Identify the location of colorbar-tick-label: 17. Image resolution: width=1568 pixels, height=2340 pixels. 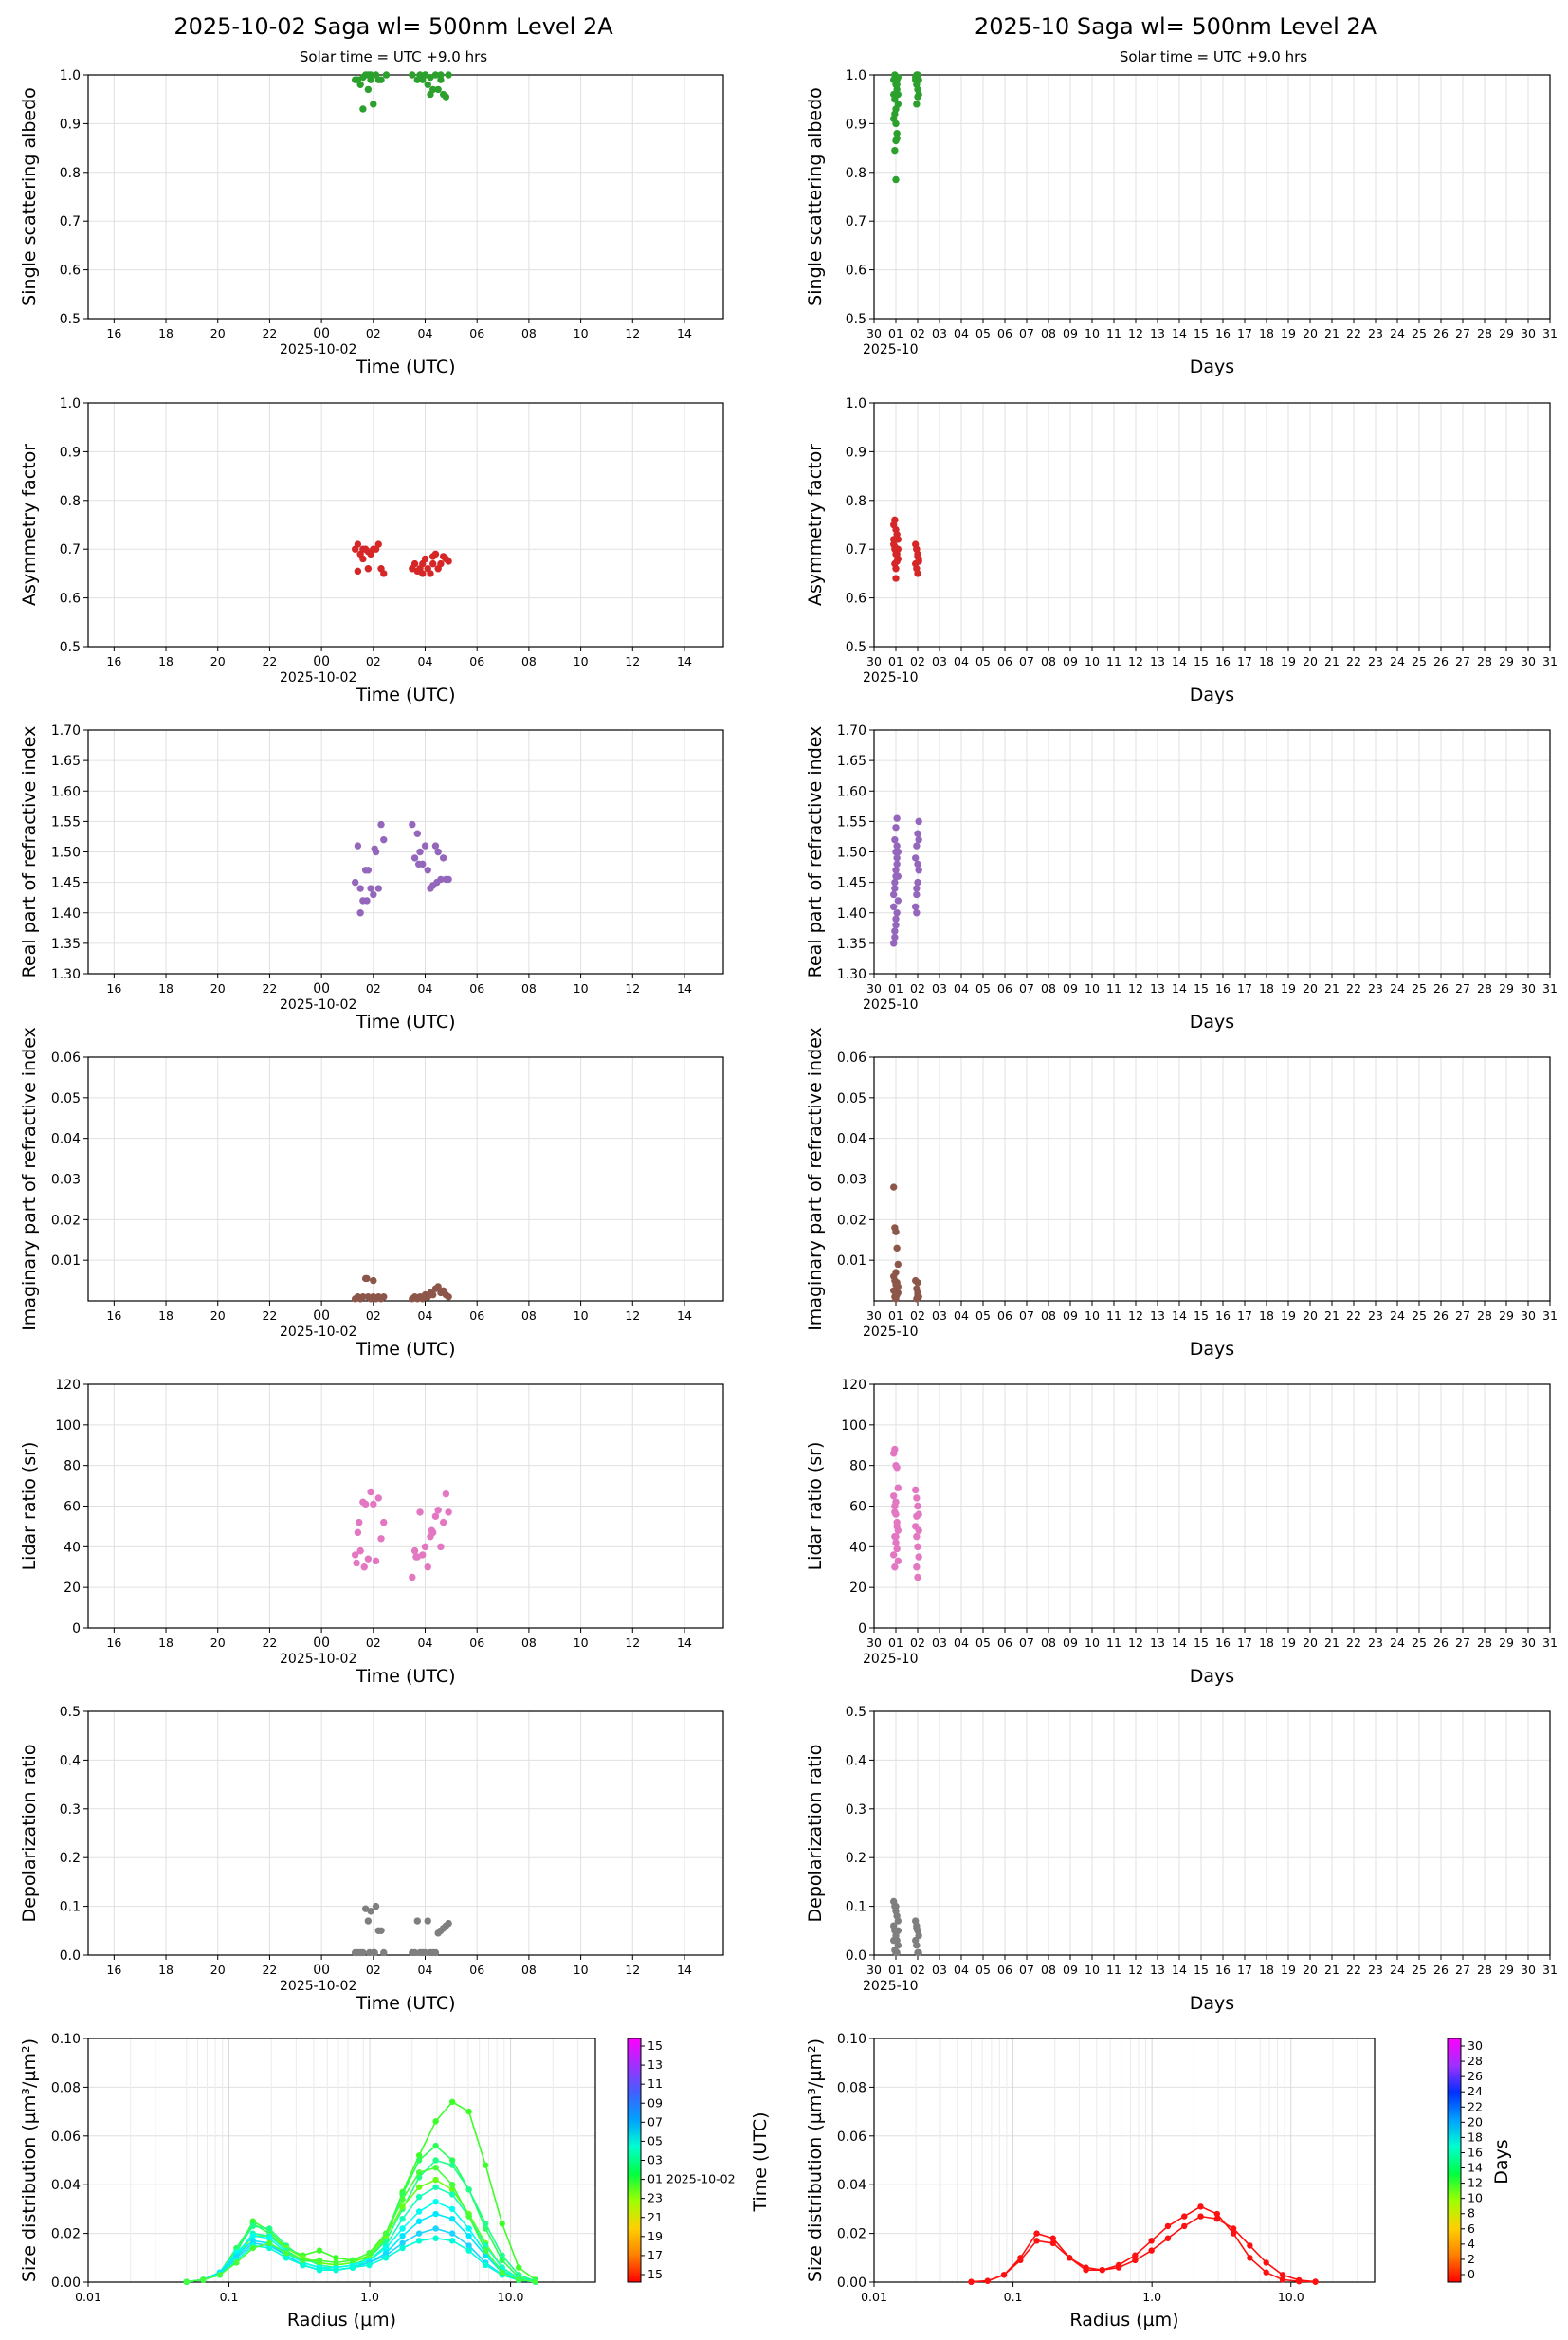
(655, 2255).